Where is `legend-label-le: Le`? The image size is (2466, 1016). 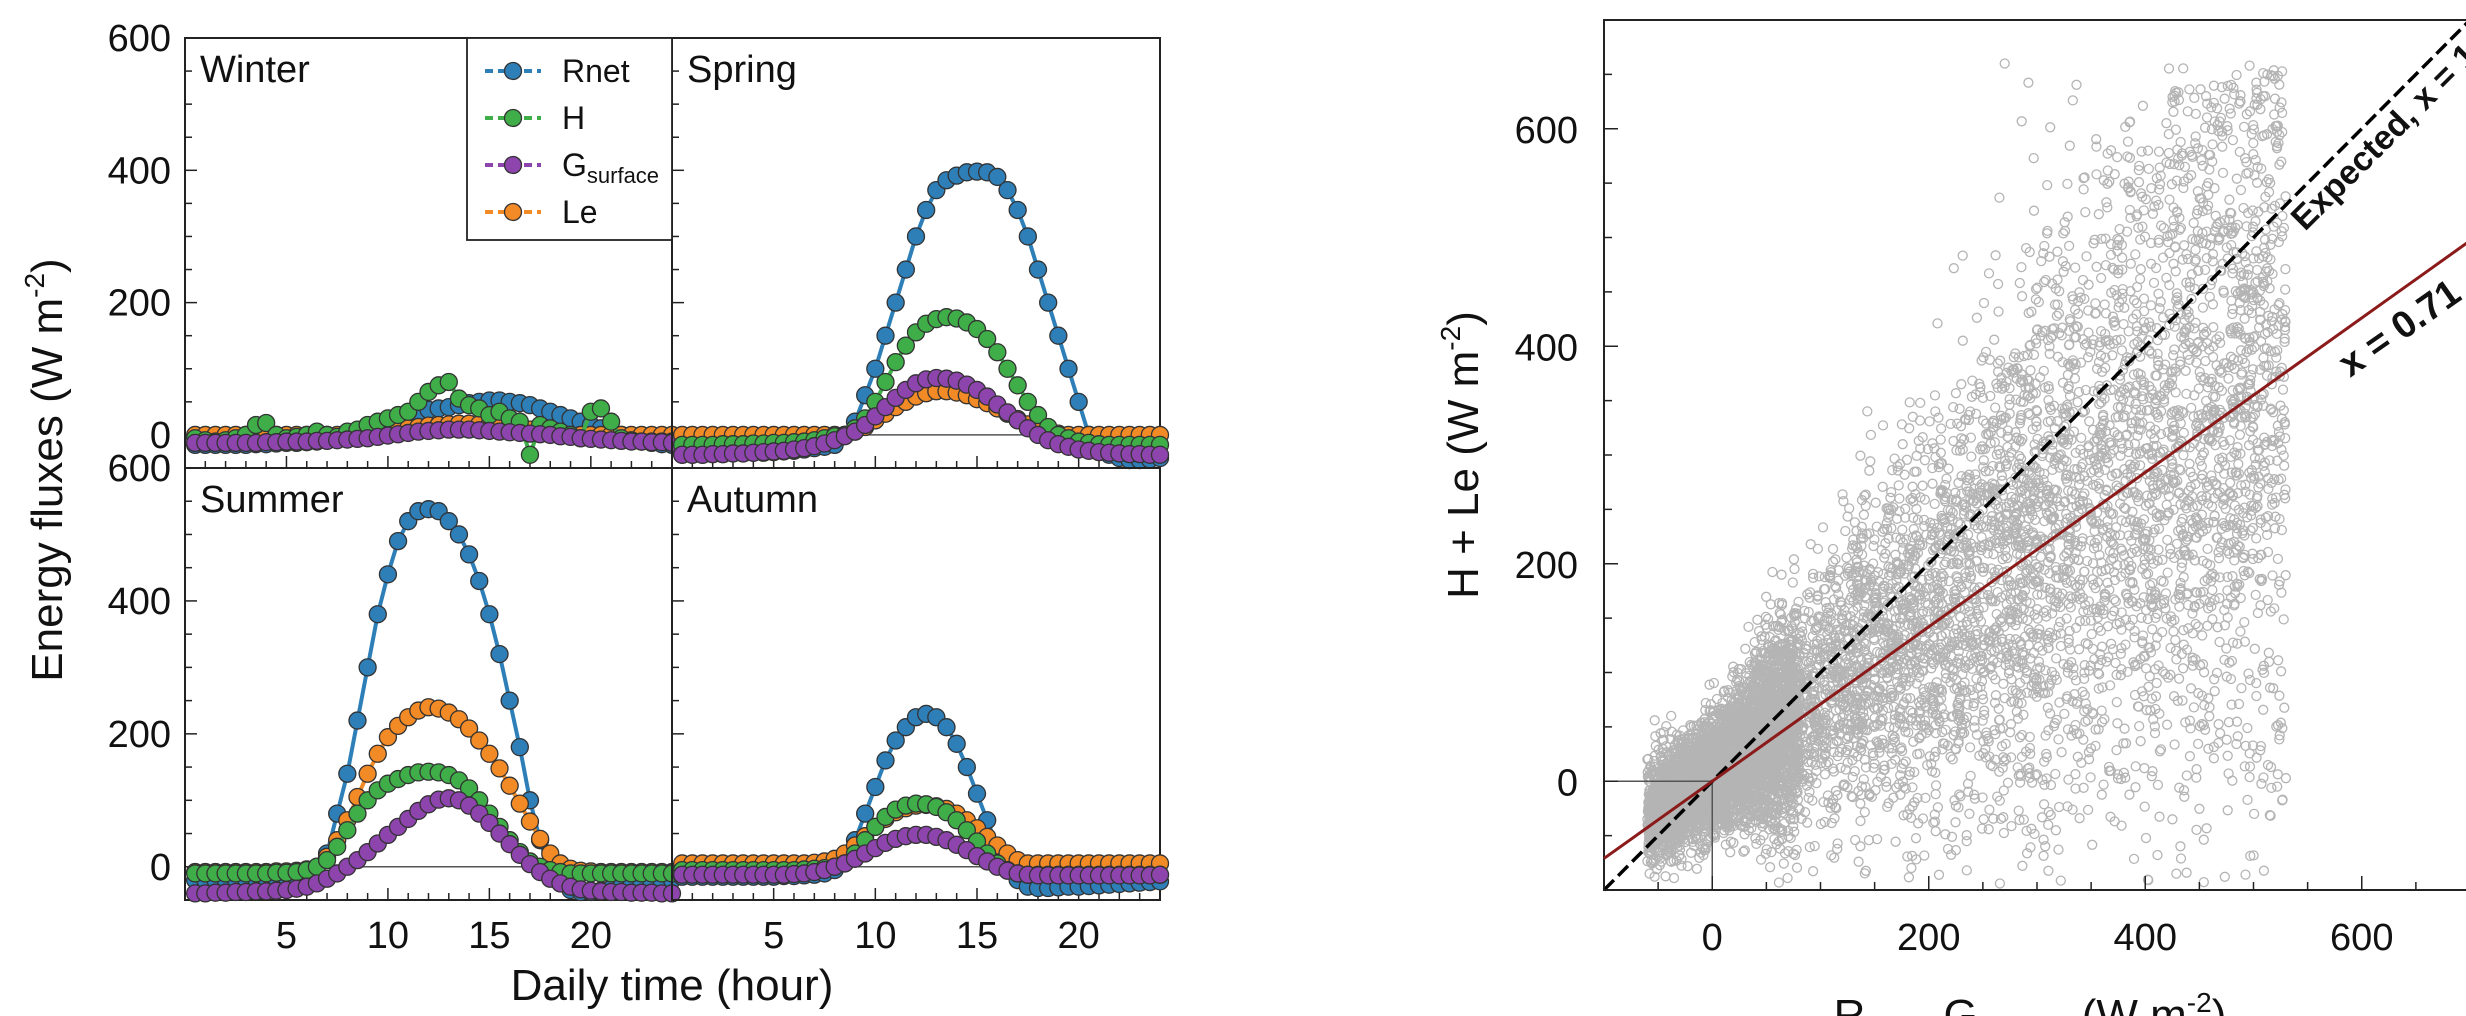 legend-label-le: Le is located at coordinates (580, 212).